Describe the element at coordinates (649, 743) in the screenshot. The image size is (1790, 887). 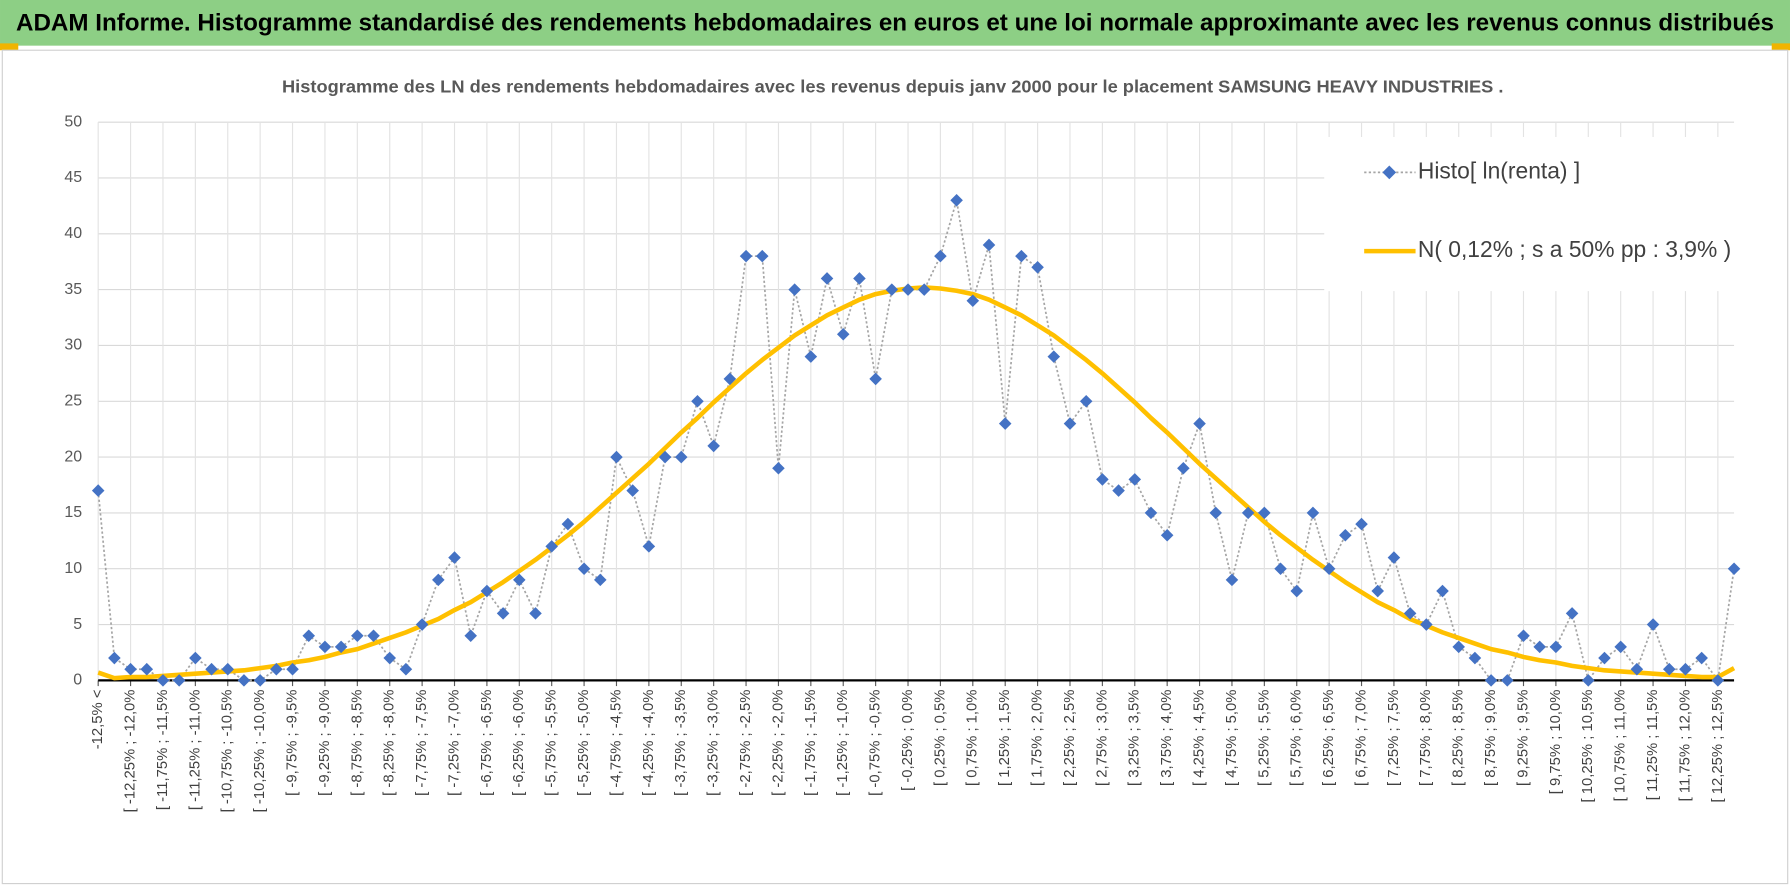
I see `x-tick-label: [ -4,25% ; -4,0%` at that location.